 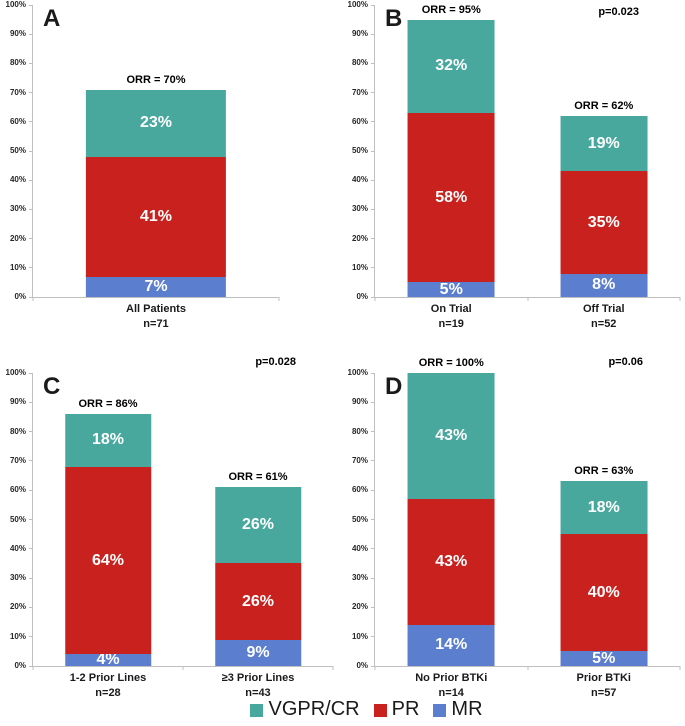 I want to click on legend-label: MR, so click(x=467, y=709).